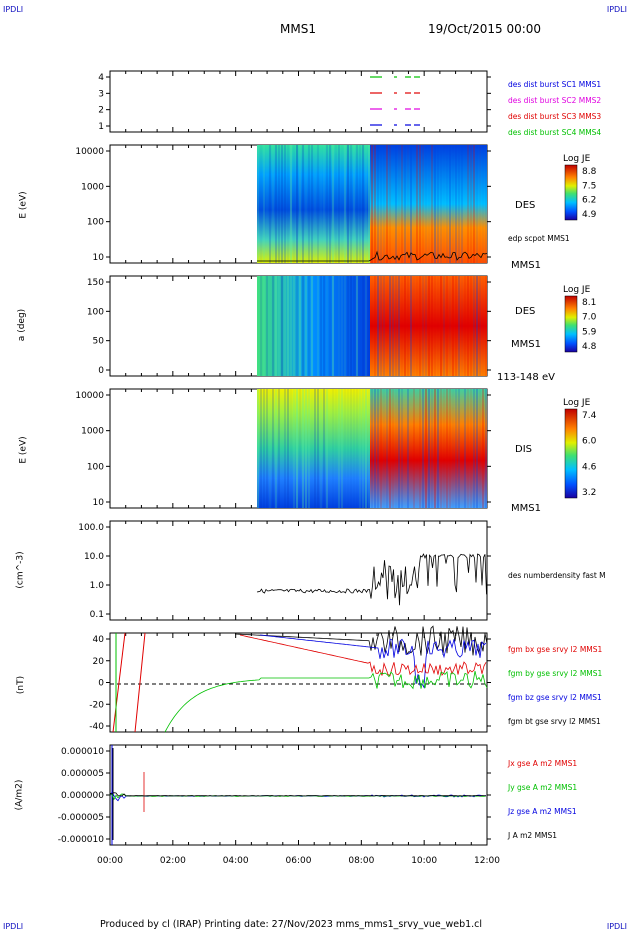 This screenshot has height=934, width=630. What do you see at coordinates (523, 449) in the screenshot?
I see `panel-side-label: DIS` at bounding box center [523, 449].